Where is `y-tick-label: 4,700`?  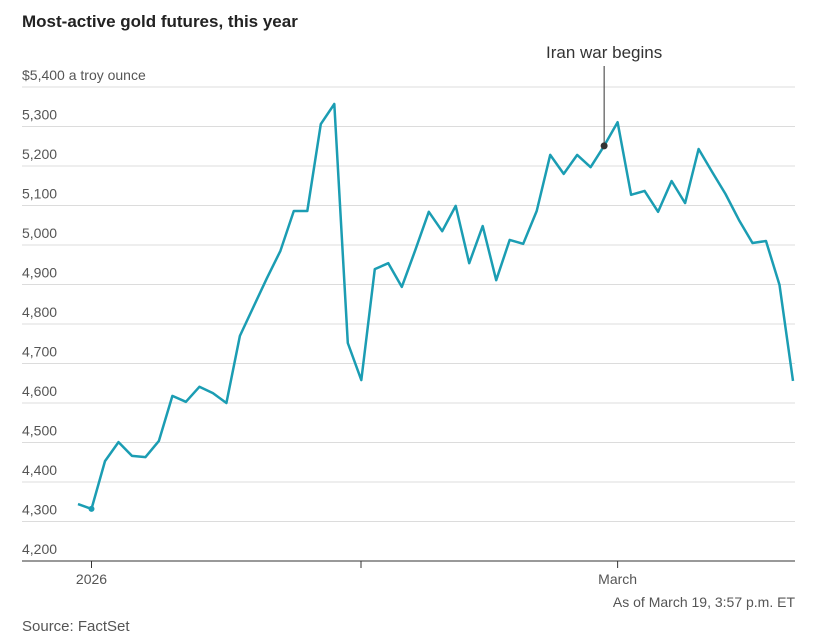
y-tick-label: 4,700 is located at coordinates (39, 352).